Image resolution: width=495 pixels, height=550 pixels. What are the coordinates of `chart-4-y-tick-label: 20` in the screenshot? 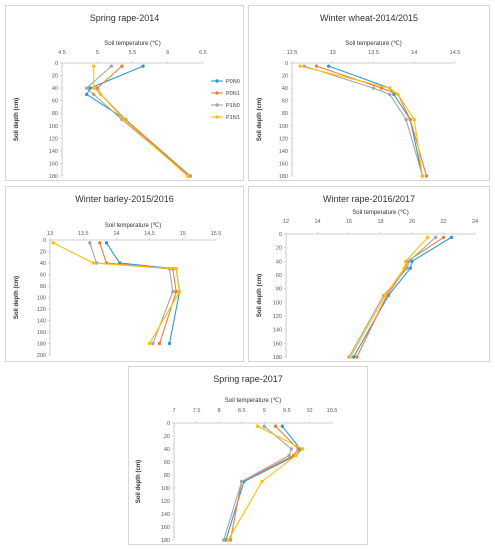 It's located at (279, 249).